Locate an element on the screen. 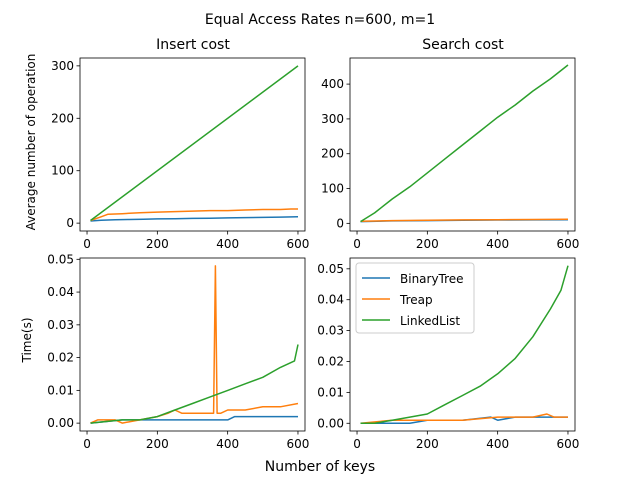 The width and height of the screenshot is (640, 480). legend: BinaryTree Treap LinkedList is located at coordinates (415, 298).